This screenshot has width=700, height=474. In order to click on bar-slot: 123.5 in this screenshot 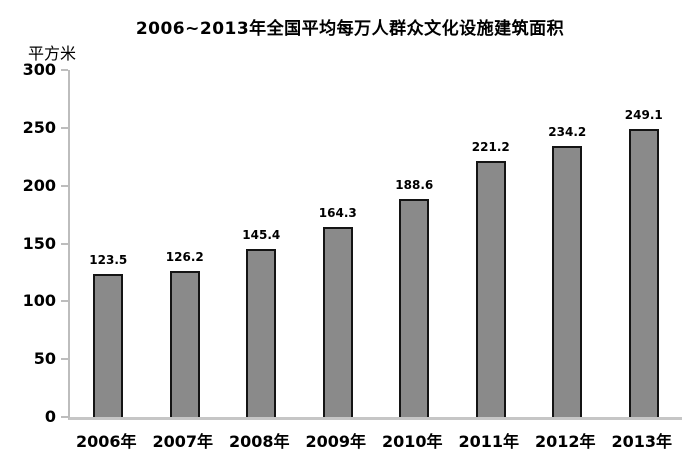, I will do `click(108, 243)`.